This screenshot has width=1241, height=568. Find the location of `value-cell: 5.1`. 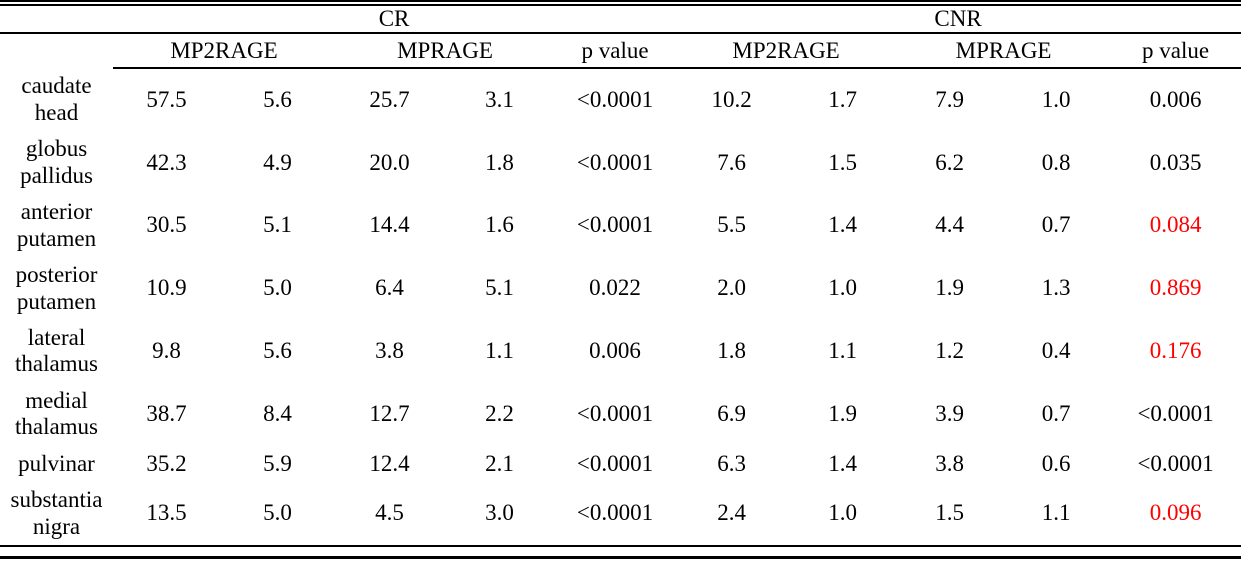

value-cell: 5.1 is located at coordinates (499, 288).